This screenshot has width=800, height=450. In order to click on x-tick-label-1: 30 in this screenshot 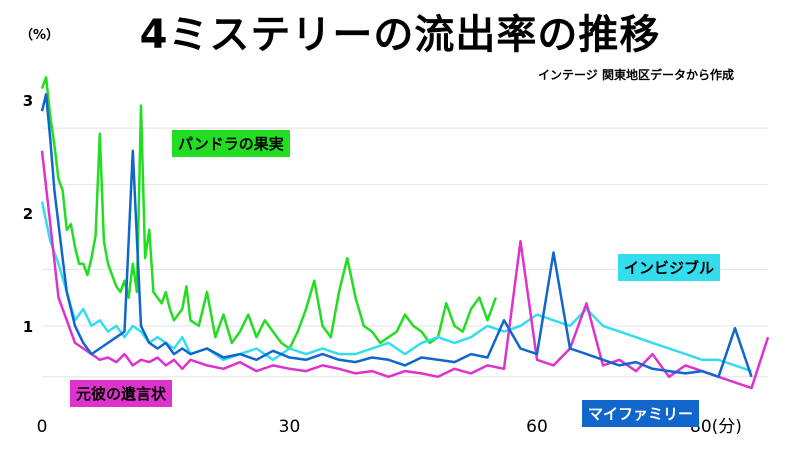, I will do `click(290, 427)`.